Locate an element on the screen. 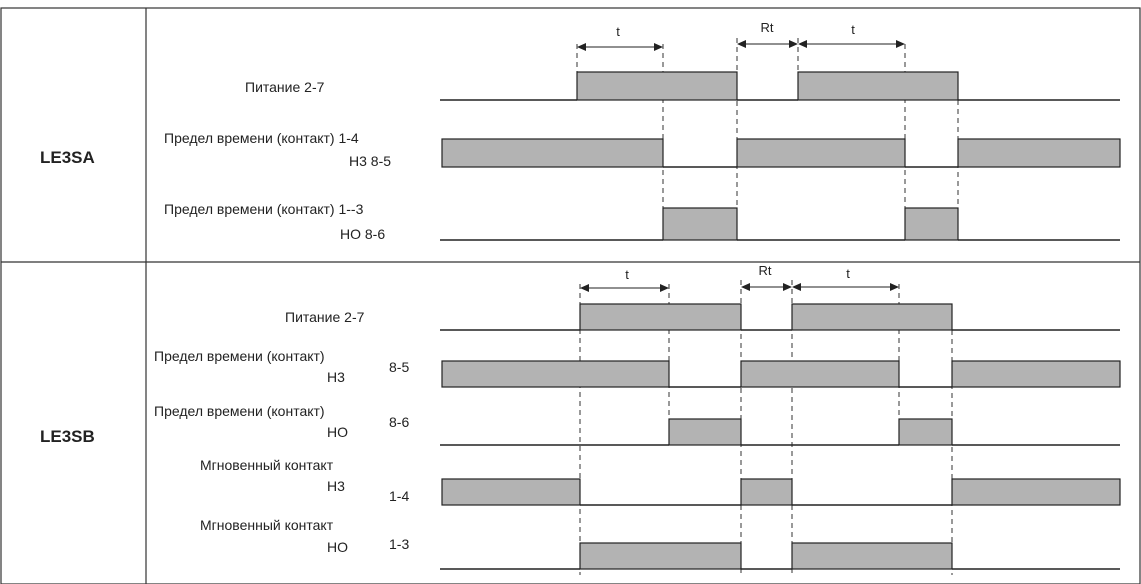 Image resolution: width=1141 pixels, height=584 pixels. signal-label-no-title: Предел времени (контакт) is located at coordinates (239, 411).